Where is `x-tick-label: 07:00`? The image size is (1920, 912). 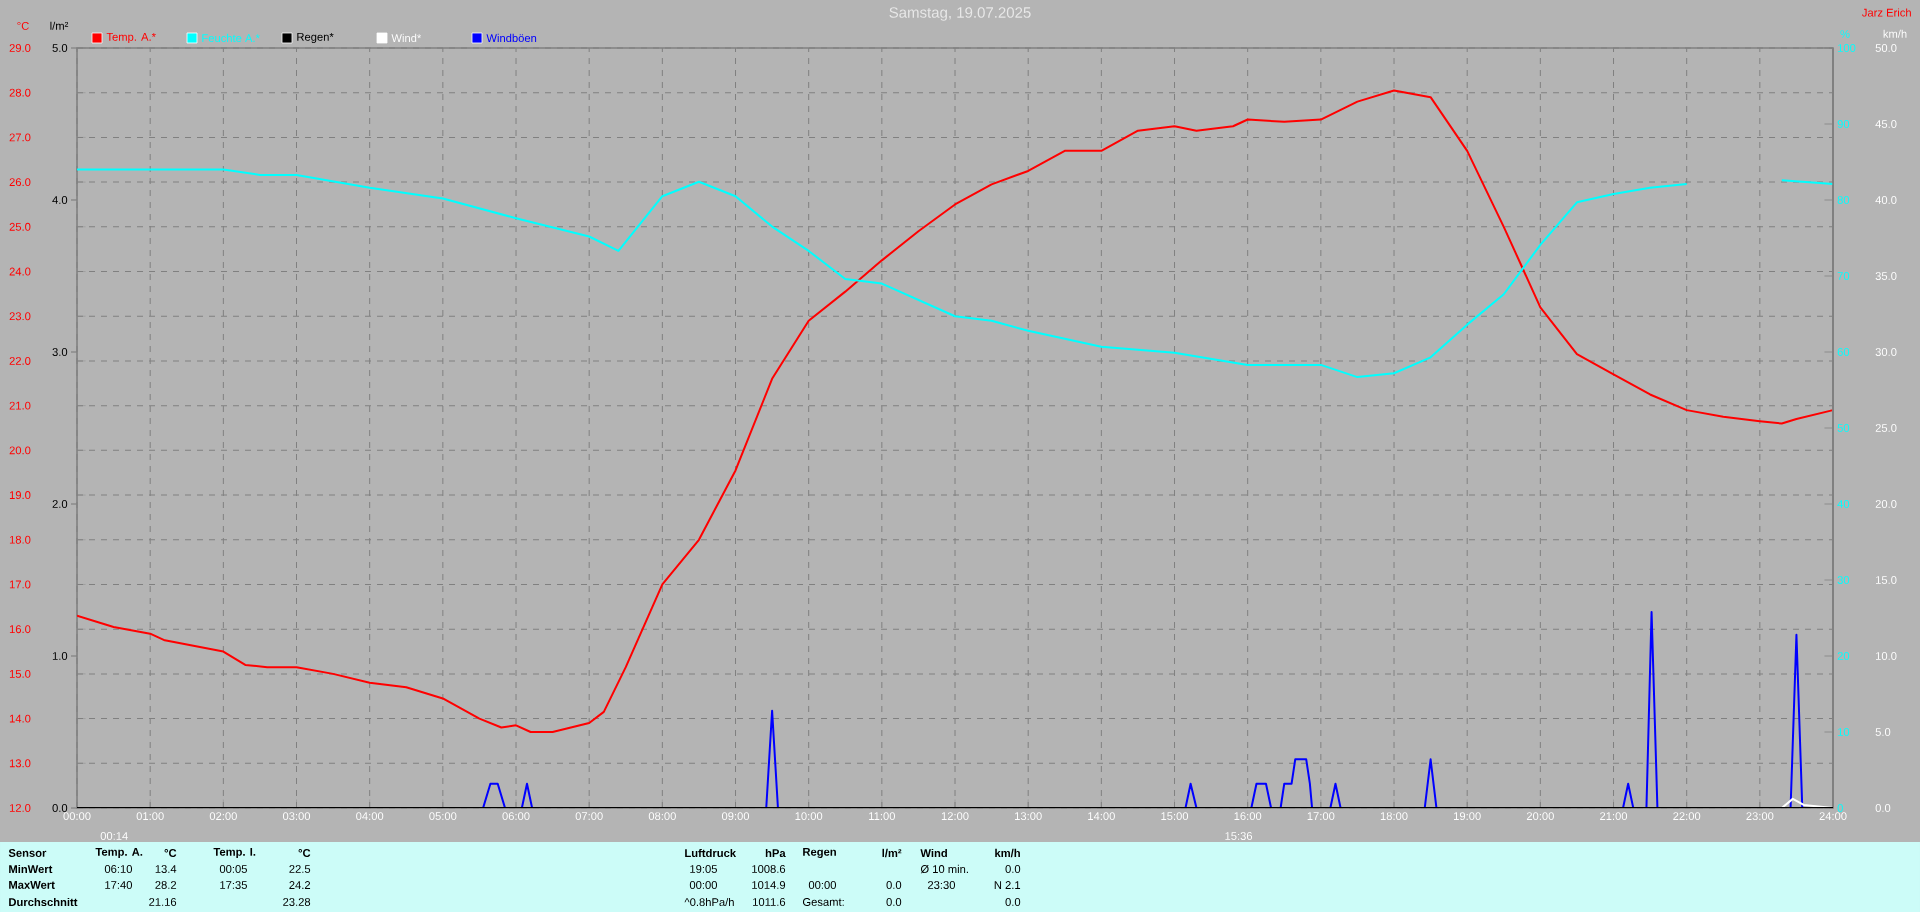 x-tick-label: 07:00 is located at coordinates (589, 816).